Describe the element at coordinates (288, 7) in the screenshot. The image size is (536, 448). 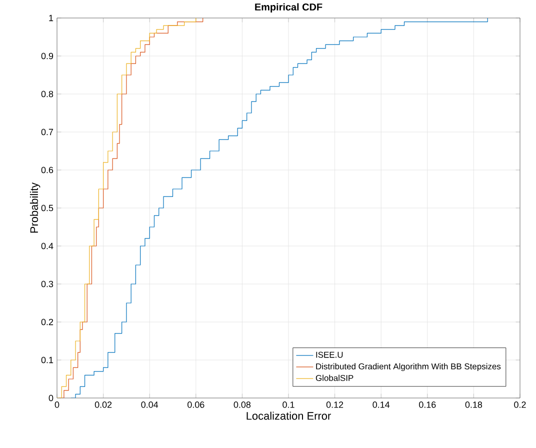
I see `chart-title: Empirical CDF` at that location.